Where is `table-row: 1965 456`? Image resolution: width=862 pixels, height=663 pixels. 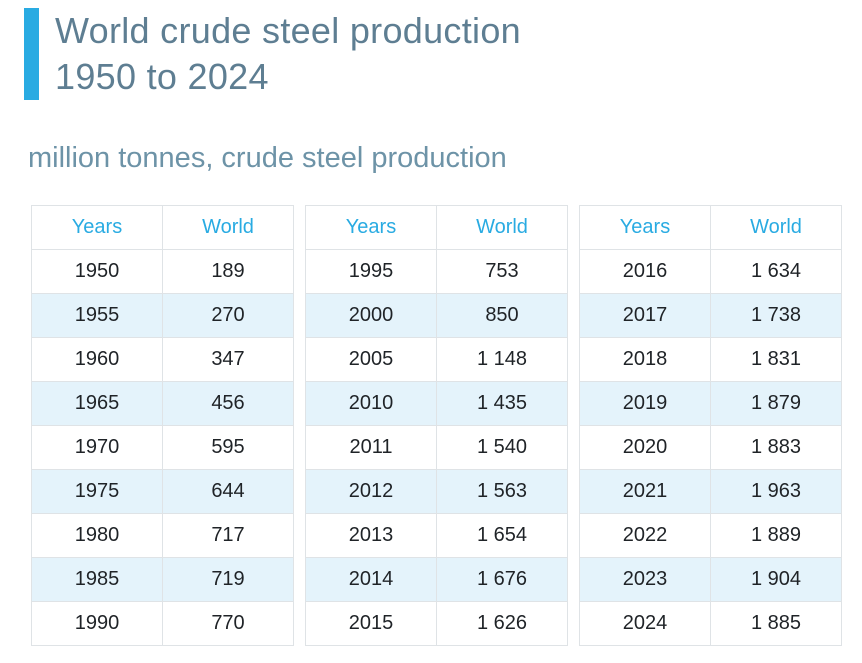 table-row: 1965 456 is located at coordinates (162, 403).